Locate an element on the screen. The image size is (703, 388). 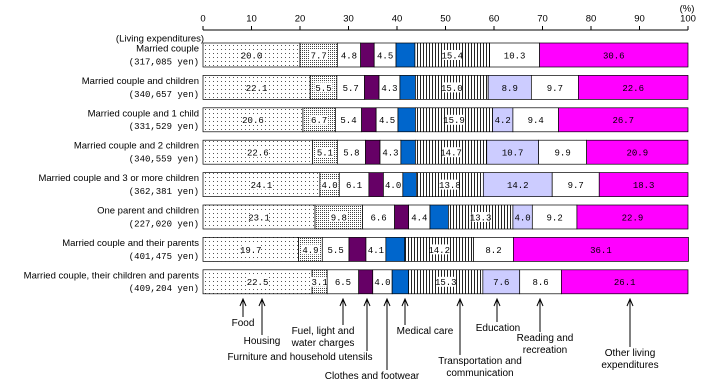
value-label: 15.0 is located at coordinates (452, 89).